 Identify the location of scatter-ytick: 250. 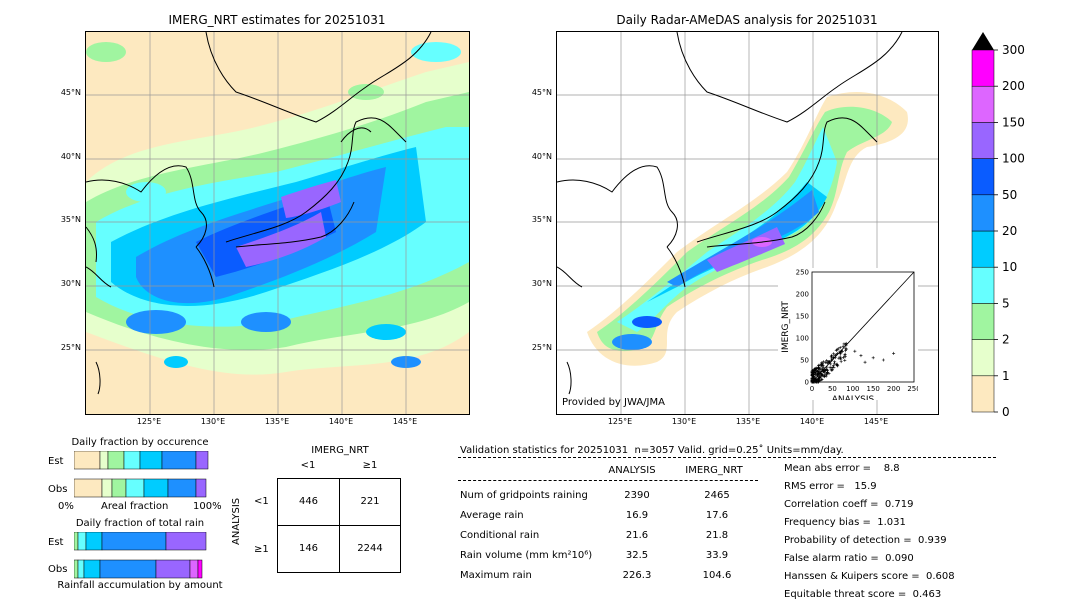
(802, 273).